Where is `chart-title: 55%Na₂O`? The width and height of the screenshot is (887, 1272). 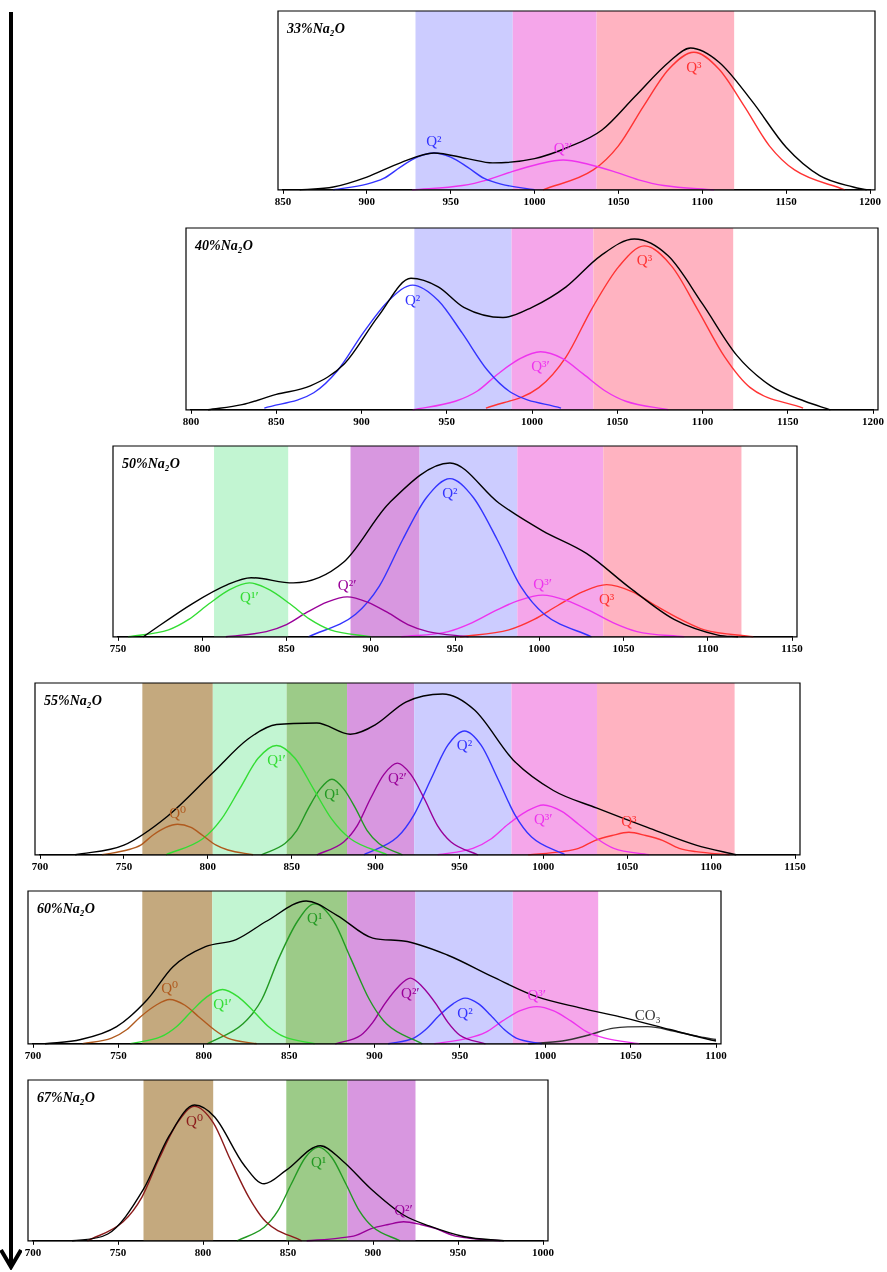 chart-title: 55%Na₂O is located at coordinates (73, 700).